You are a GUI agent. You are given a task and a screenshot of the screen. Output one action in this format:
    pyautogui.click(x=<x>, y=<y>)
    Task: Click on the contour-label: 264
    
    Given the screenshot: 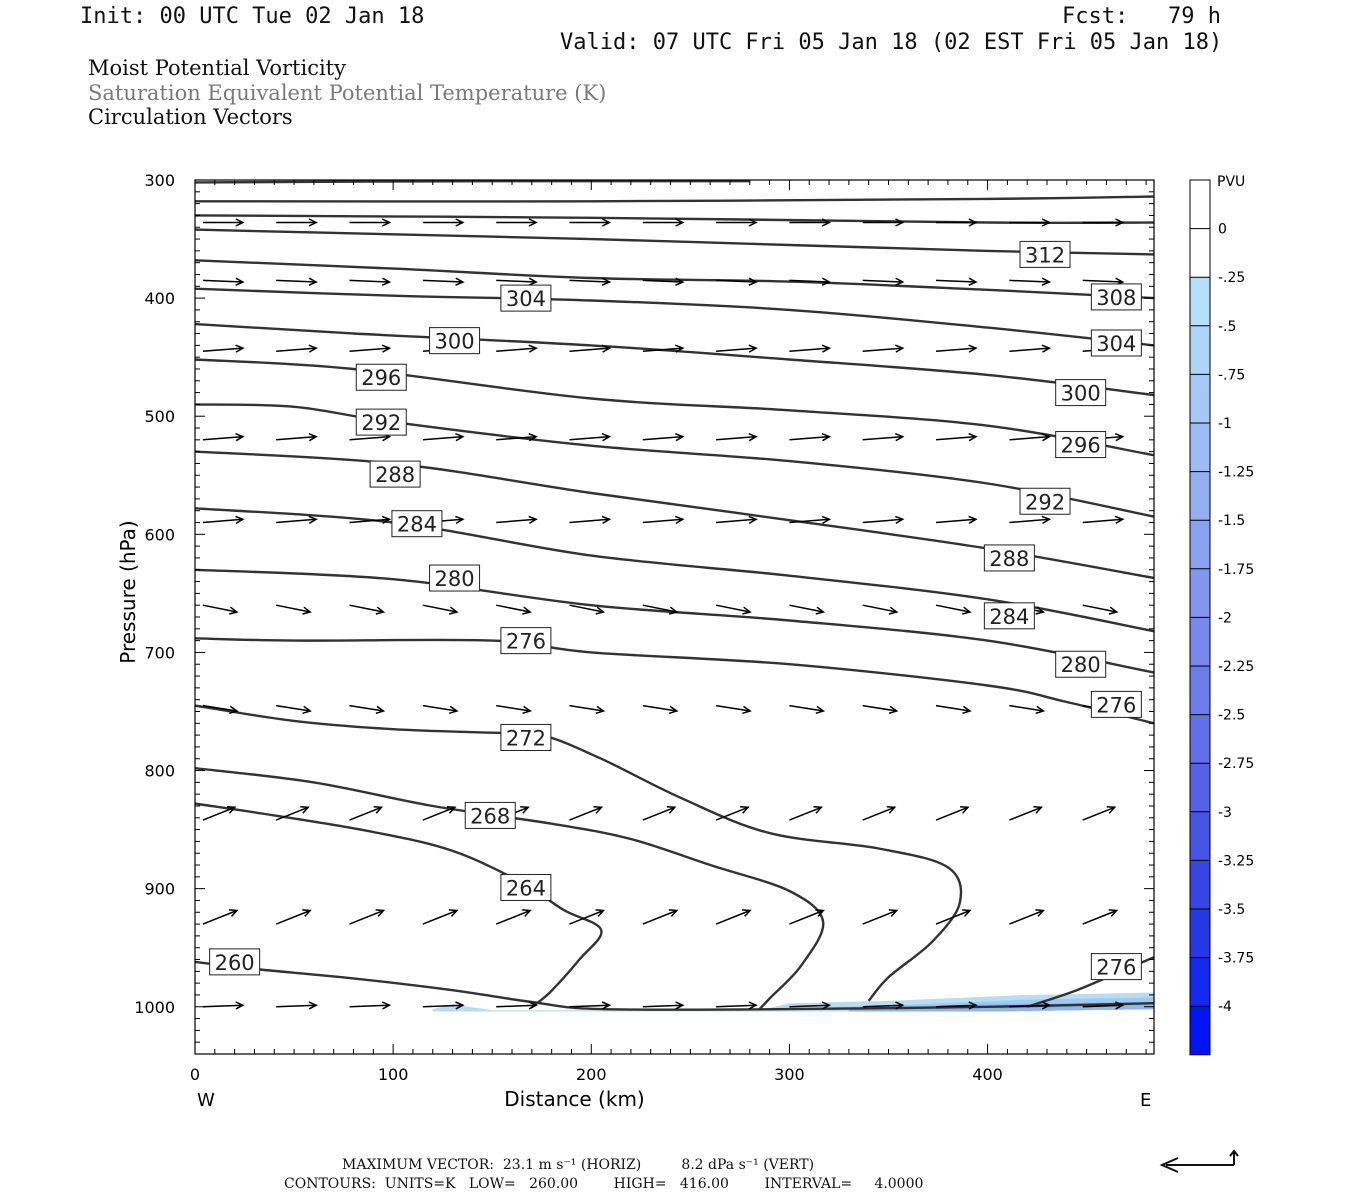 What is the action you would take?
    pyautogui.click(x=526, y=888)
    